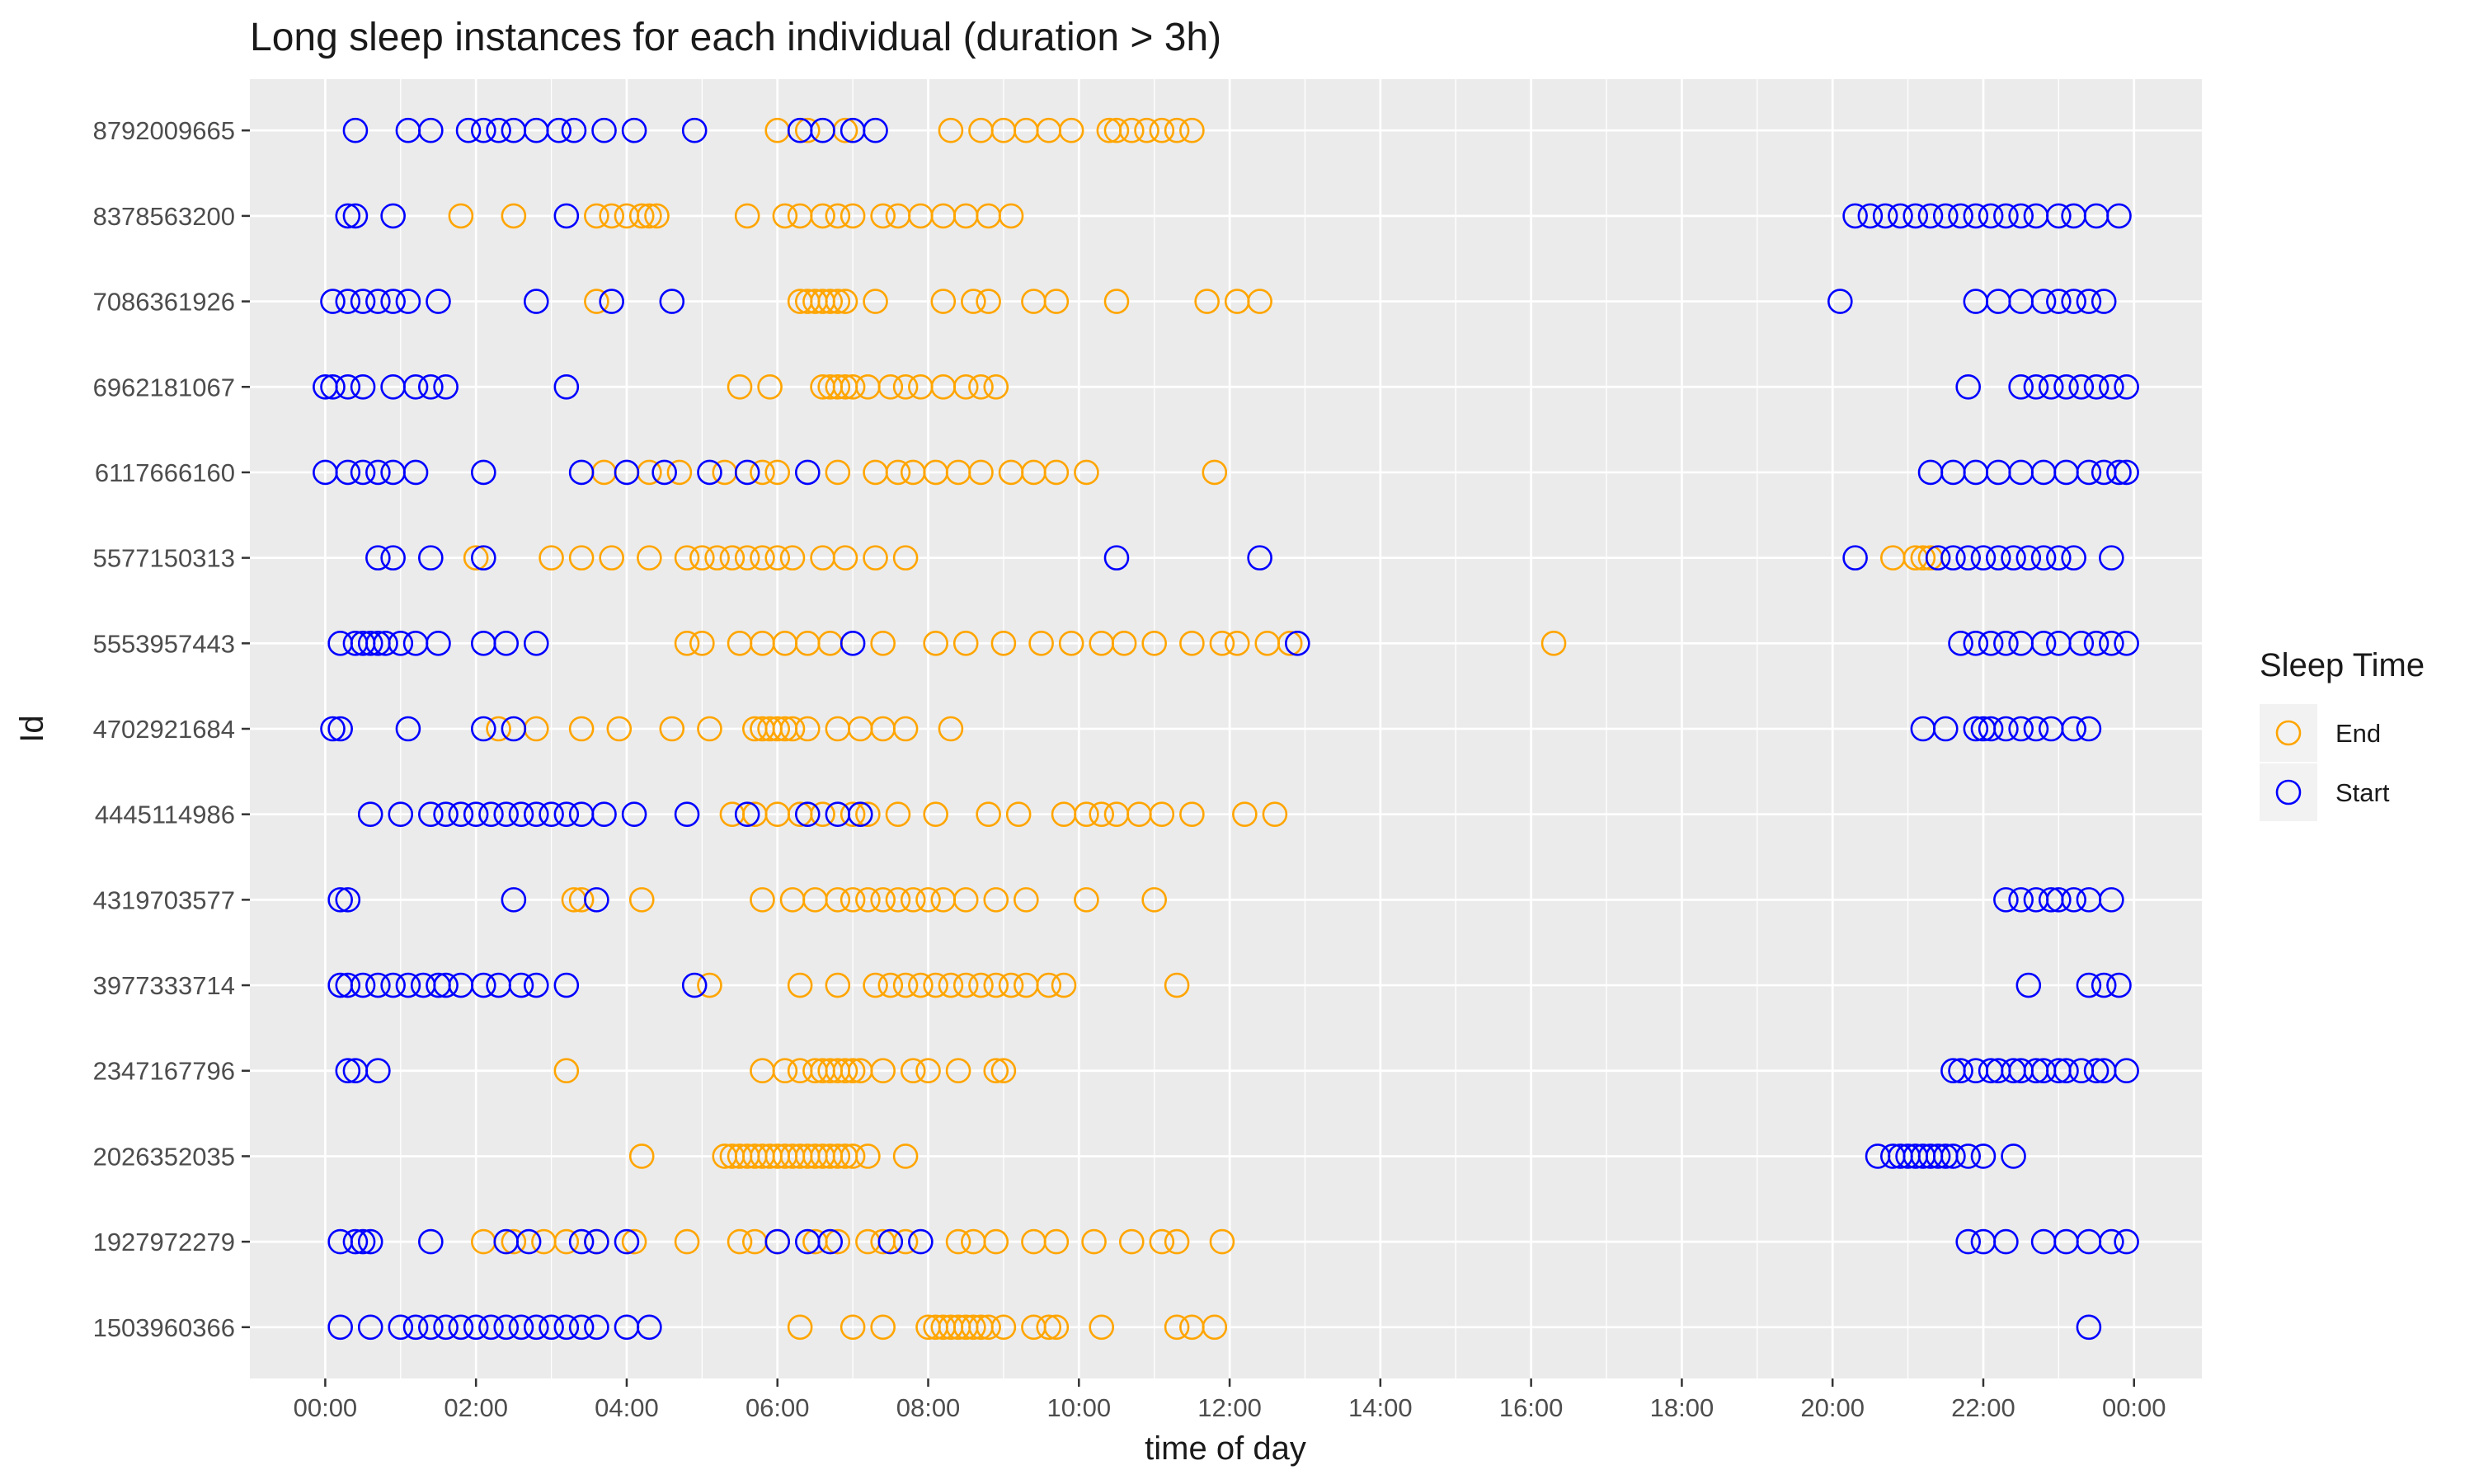 This screenshot has height=1484, width=2474. I want to click on legend: Sleep Time End Start, so click(2342, 734).